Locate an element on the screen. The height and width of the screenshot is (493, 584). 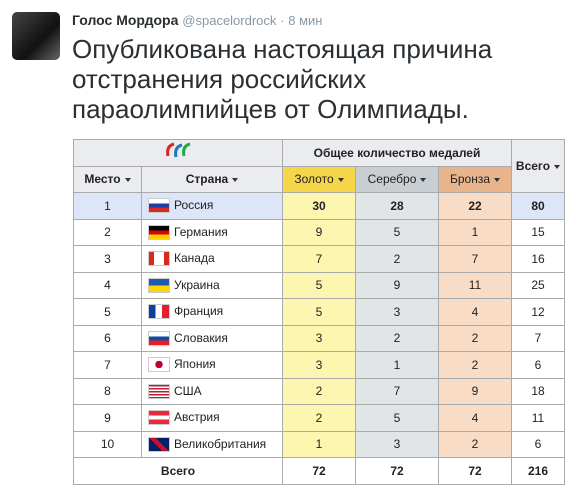
cell-text: 4 is located at coordinates (475, 311).